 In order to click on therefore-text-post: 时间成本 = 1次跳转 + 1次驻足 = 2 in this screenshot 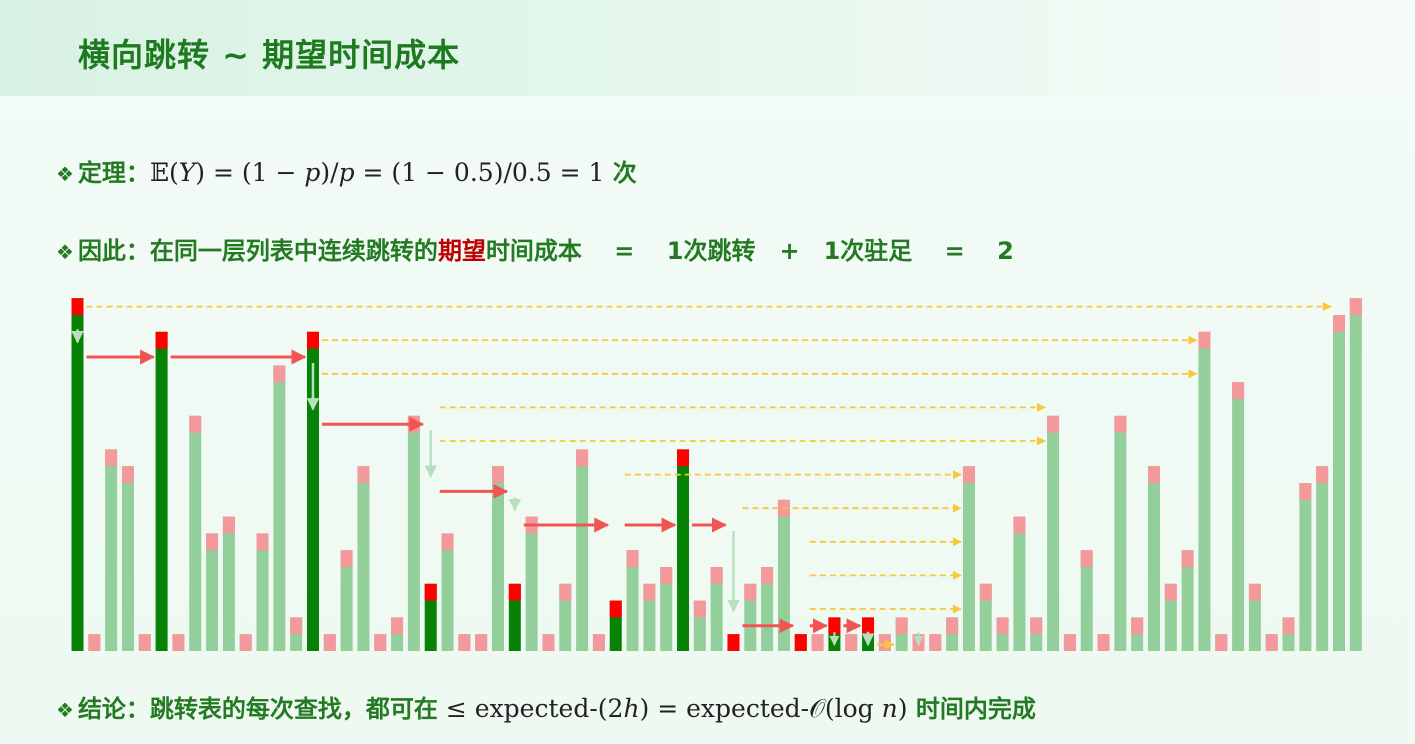, I will do `click(749, 251)`.